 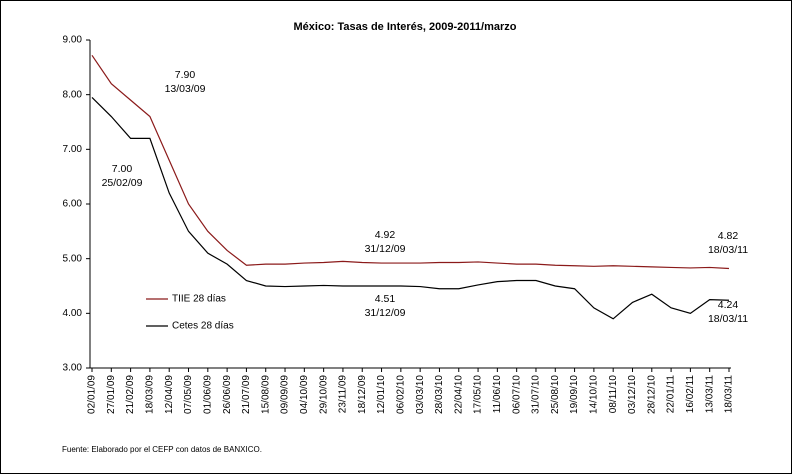 I want to click on annotation-value: 7.90, so click(x=185, y=75).